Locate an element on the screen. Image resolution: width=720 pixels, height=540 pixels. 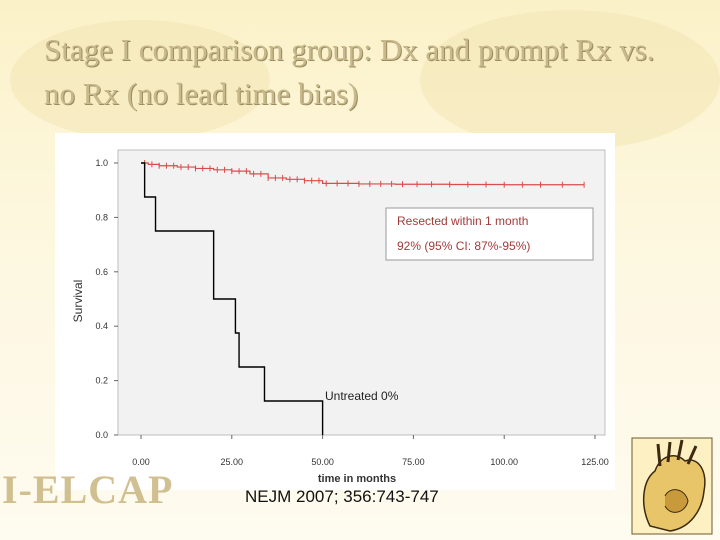
series-untreated-line is located at coordinates (232, 298).